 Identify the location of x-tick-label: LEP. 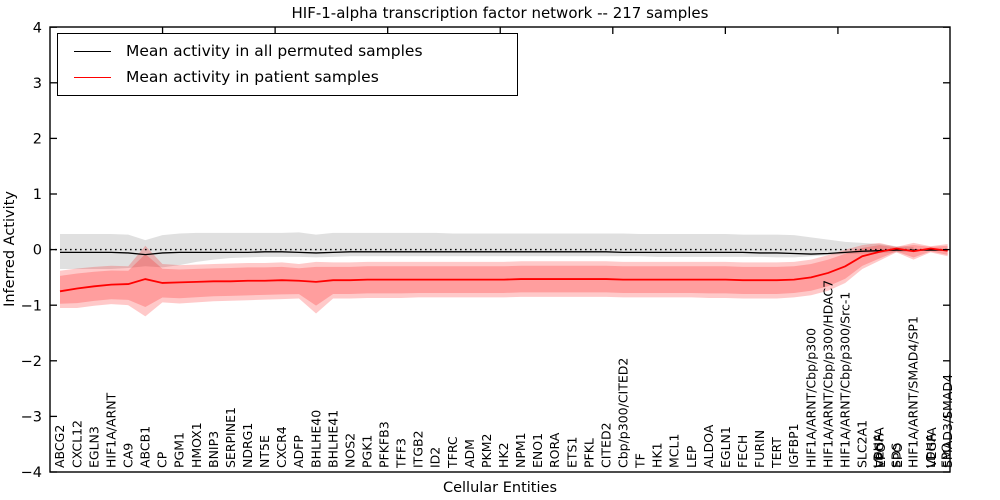
(691, 456).